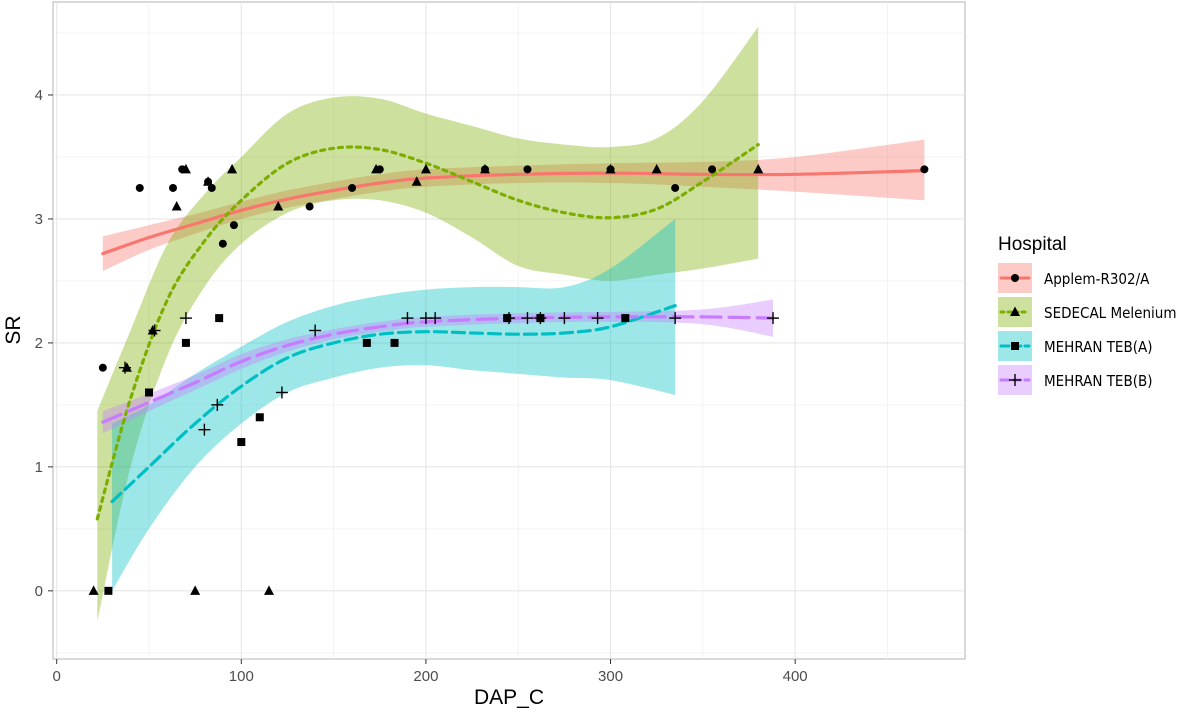 This screenshot has width=1200, height=717. What do you see at coordinates (57, 676) in the screenshot?
I see `x-tick-label: 0` at bounding box center [57, 676].